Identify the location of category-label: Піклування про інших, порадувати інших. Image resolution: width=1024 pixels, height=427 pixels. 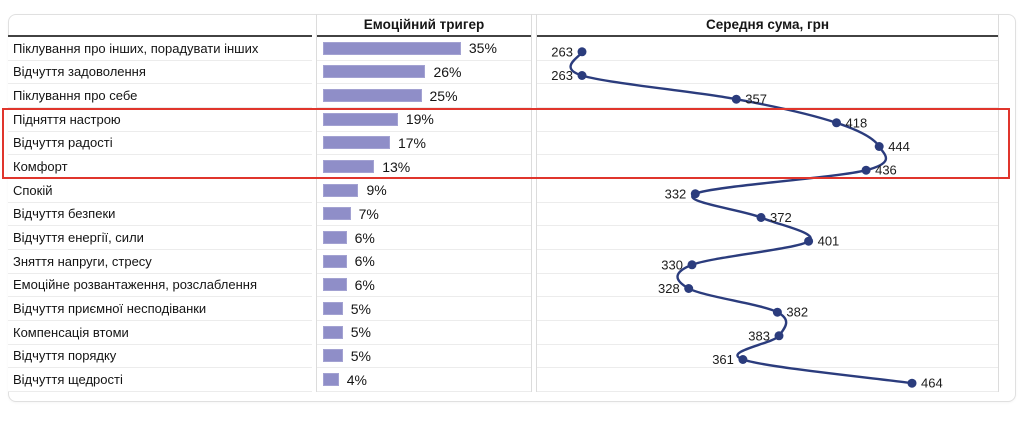
(136, 48).